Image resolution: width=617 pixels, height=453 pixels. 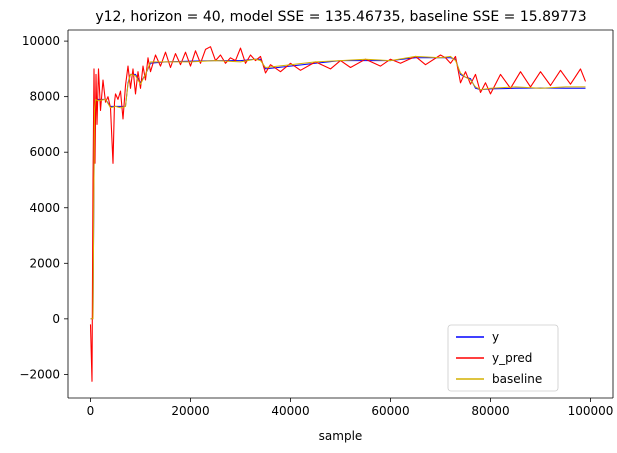 I want to click on y-tick-label: 0, so click(x=56, y=319).